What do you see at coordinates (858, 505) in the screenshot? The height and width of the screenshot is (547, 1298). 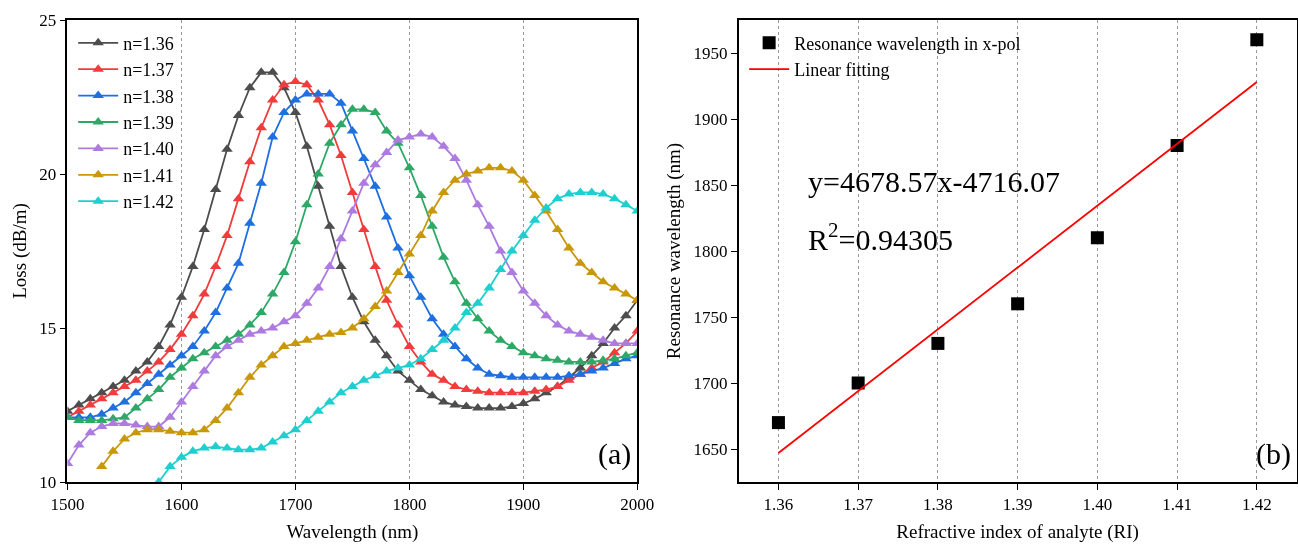 I see `x-tick-label: 1.37` at bounding box center [858, 505].